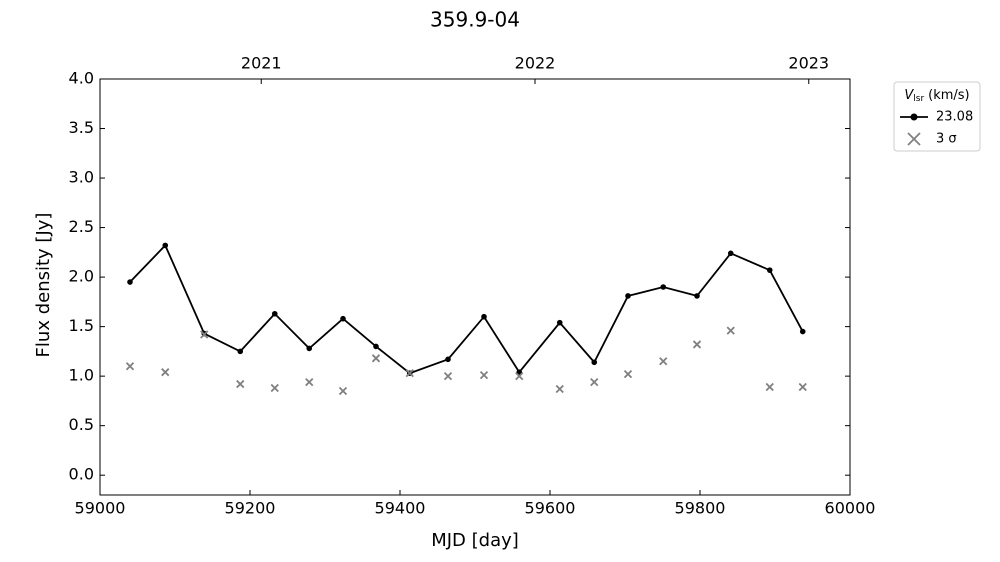 The width and height of the screenshot is (1000, 562). What do you see at coordinates (850, 508) in the screenshot?
I see `x-tick-label: 60000` at bounding box center [850, 508].